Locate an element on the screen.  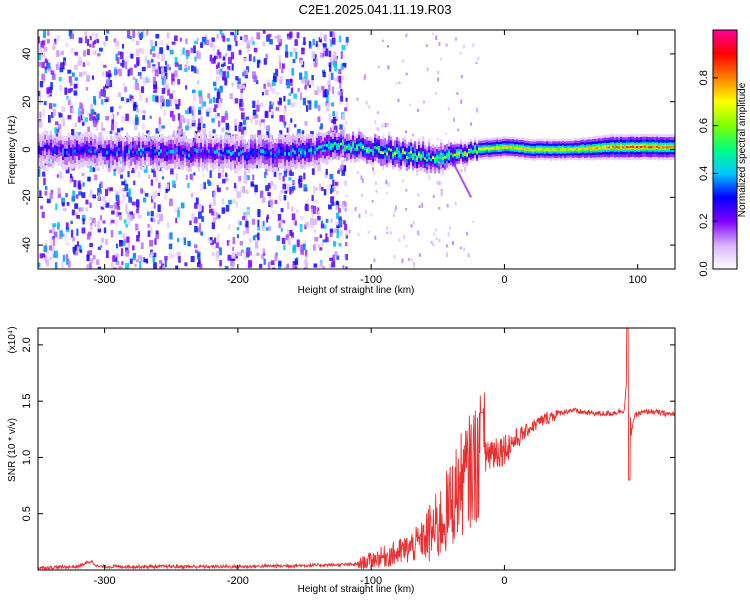
spectrogram-x-tick-label: -200 is located at coordinates (238, 280).